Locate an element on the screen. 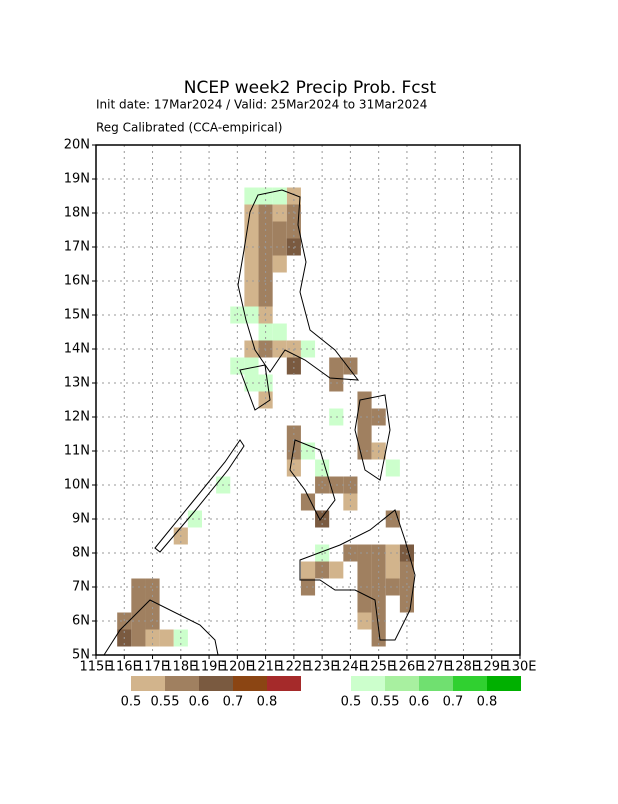 The width and height of the screenshot is (618, 804). map-title: NCEP week2 Precip Prob. Fcst is located at coordinates (310, 88).